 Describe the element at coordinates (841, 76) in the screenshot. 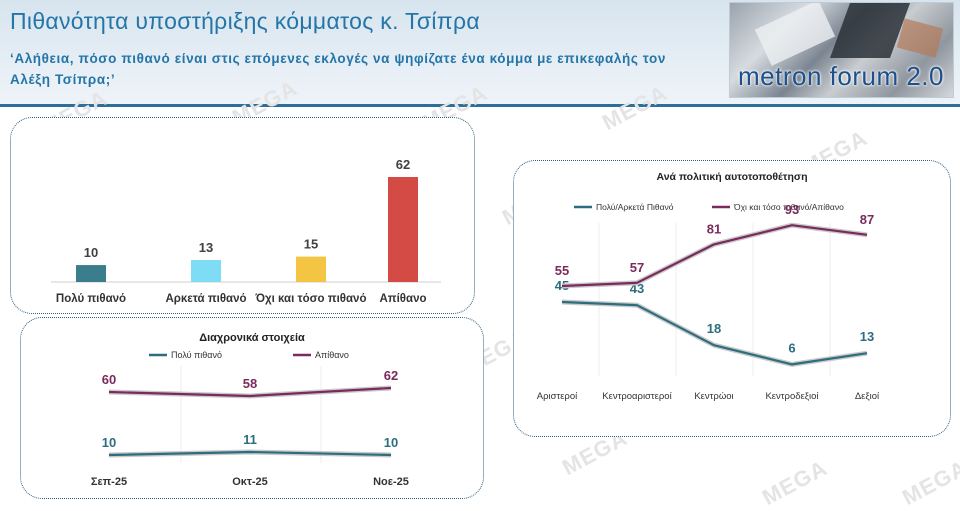

I see `logo-text: metron forum 2.0` at that location.